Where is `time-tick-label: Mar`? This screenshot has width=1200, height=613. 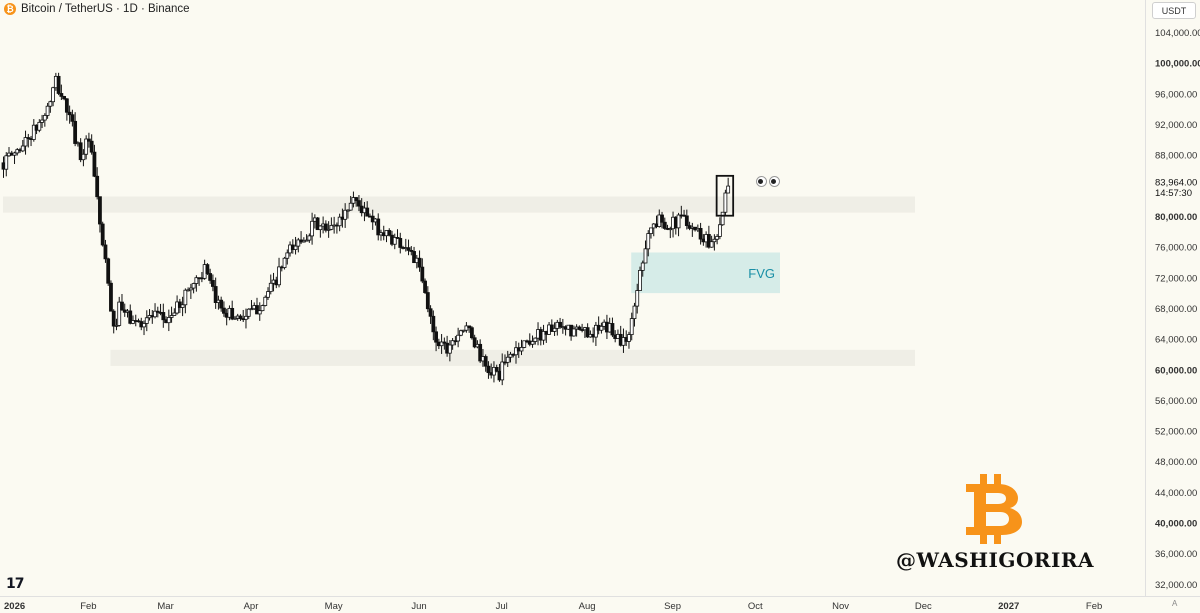 time-tick-label: Mar is located at coordinates (165, 606).